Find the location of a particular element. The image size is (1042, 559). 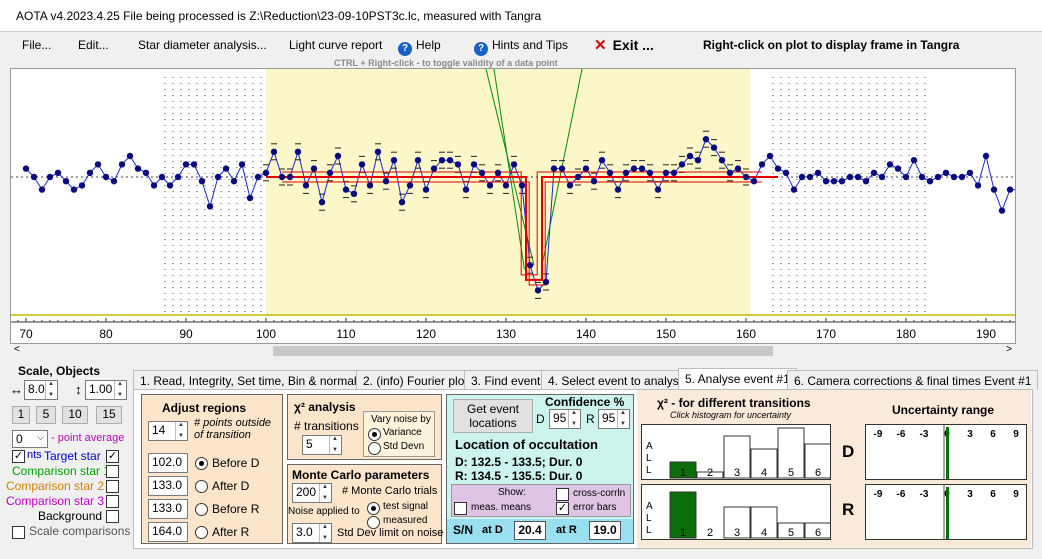

before-d-radio is located at coordinates (201, 463).